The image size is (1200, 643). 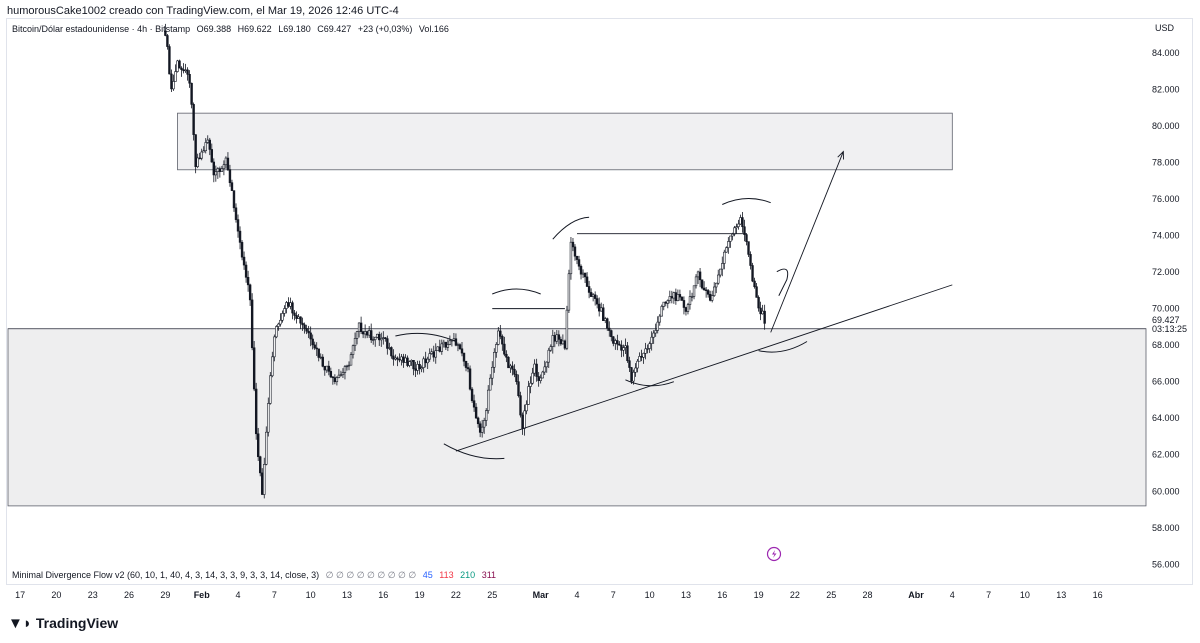 I want to click on y-tick-label: 84.000, so click(x=1166, y=53).